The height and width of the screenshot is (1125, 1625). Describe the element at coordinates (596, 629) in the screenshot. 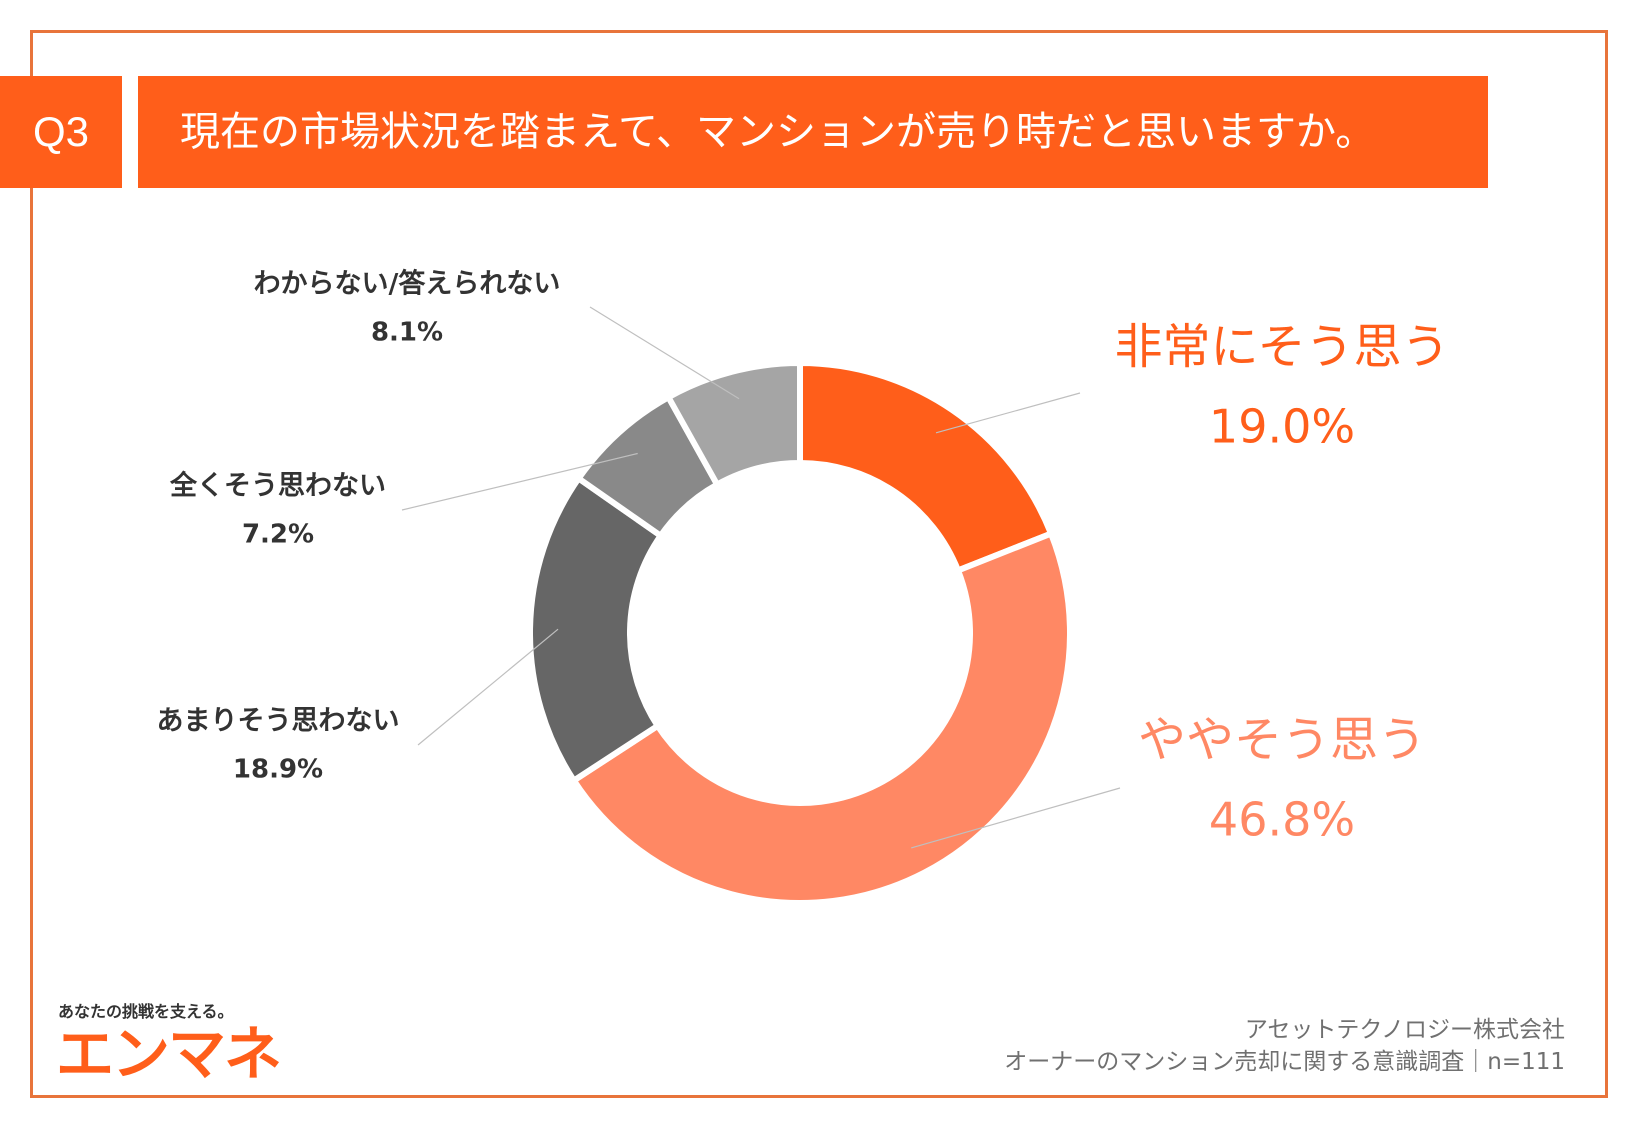

I see `donut-slice-not-really-agree` at that location.